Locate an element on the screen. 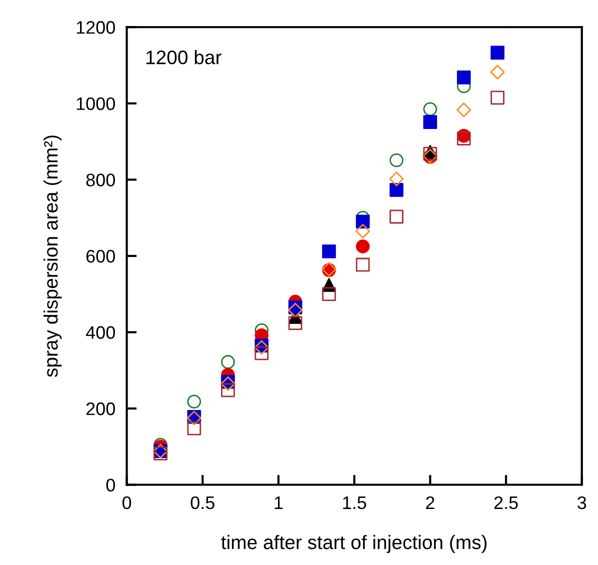  x-tick-label: 0 is located at coordinates (127, 503).